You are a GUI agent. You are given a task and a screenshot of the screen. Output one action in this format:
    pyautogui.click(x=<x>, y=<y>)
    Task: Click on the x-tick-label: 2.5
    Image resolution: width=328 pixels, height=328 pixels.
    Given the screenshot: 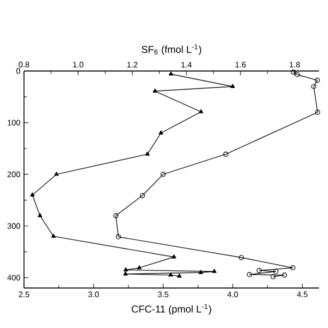 What is the action you would take?
    pyautogui.click(x=24, y=295)
    